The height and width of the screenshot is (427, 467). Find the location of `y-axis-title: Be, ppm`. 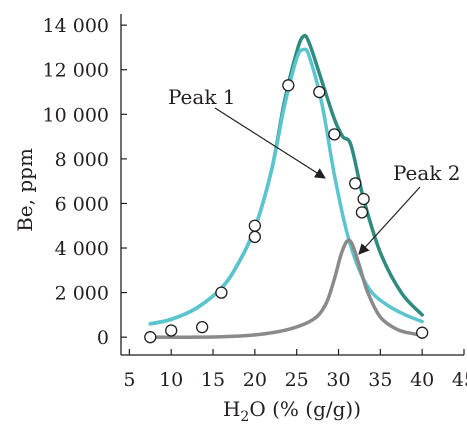

y-axis-title: Be, ppm is located at coordinates (25, 190).